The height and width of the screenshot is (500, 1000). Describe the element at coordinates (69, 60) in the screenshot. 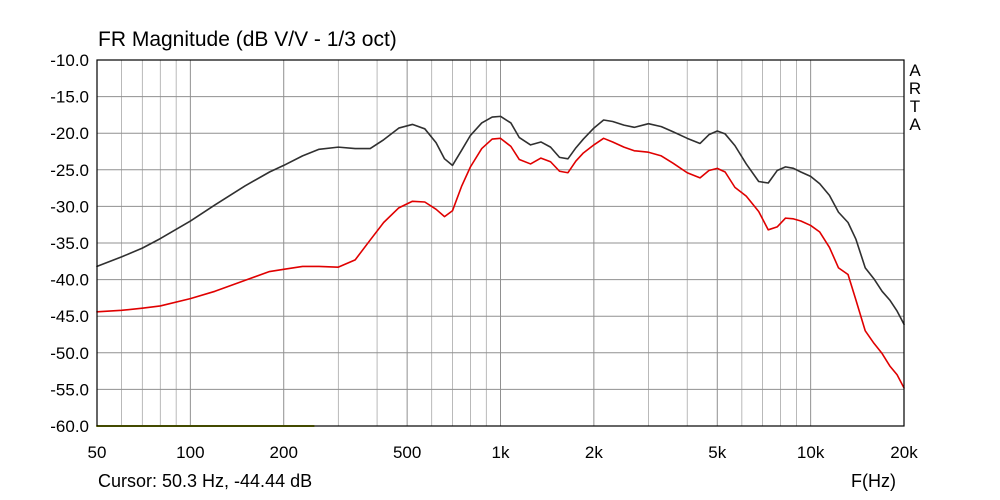

I see `y-tick-label: -10.0` at that location.